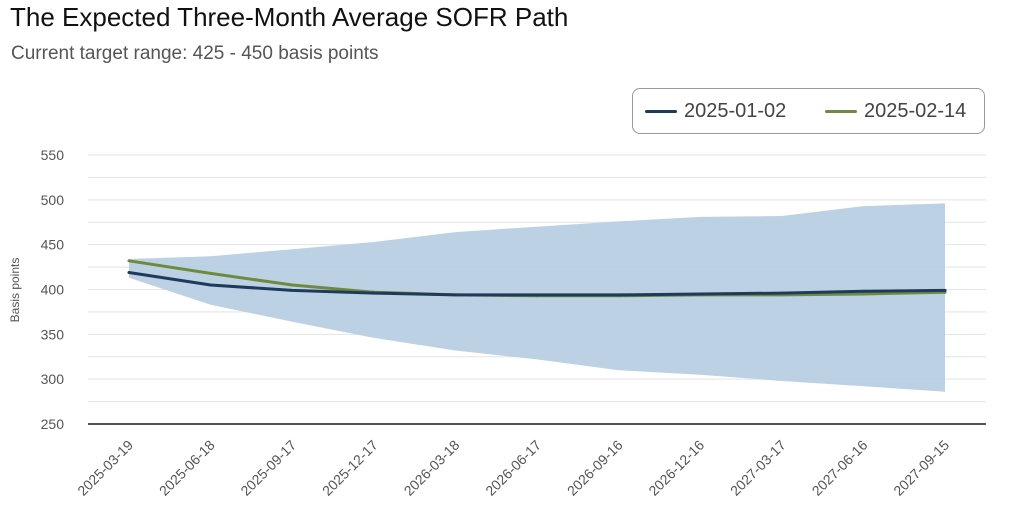 The width and height of the screenshot is (1024, 532). I want to click on y-tick-label: 350, so click(53, 334).